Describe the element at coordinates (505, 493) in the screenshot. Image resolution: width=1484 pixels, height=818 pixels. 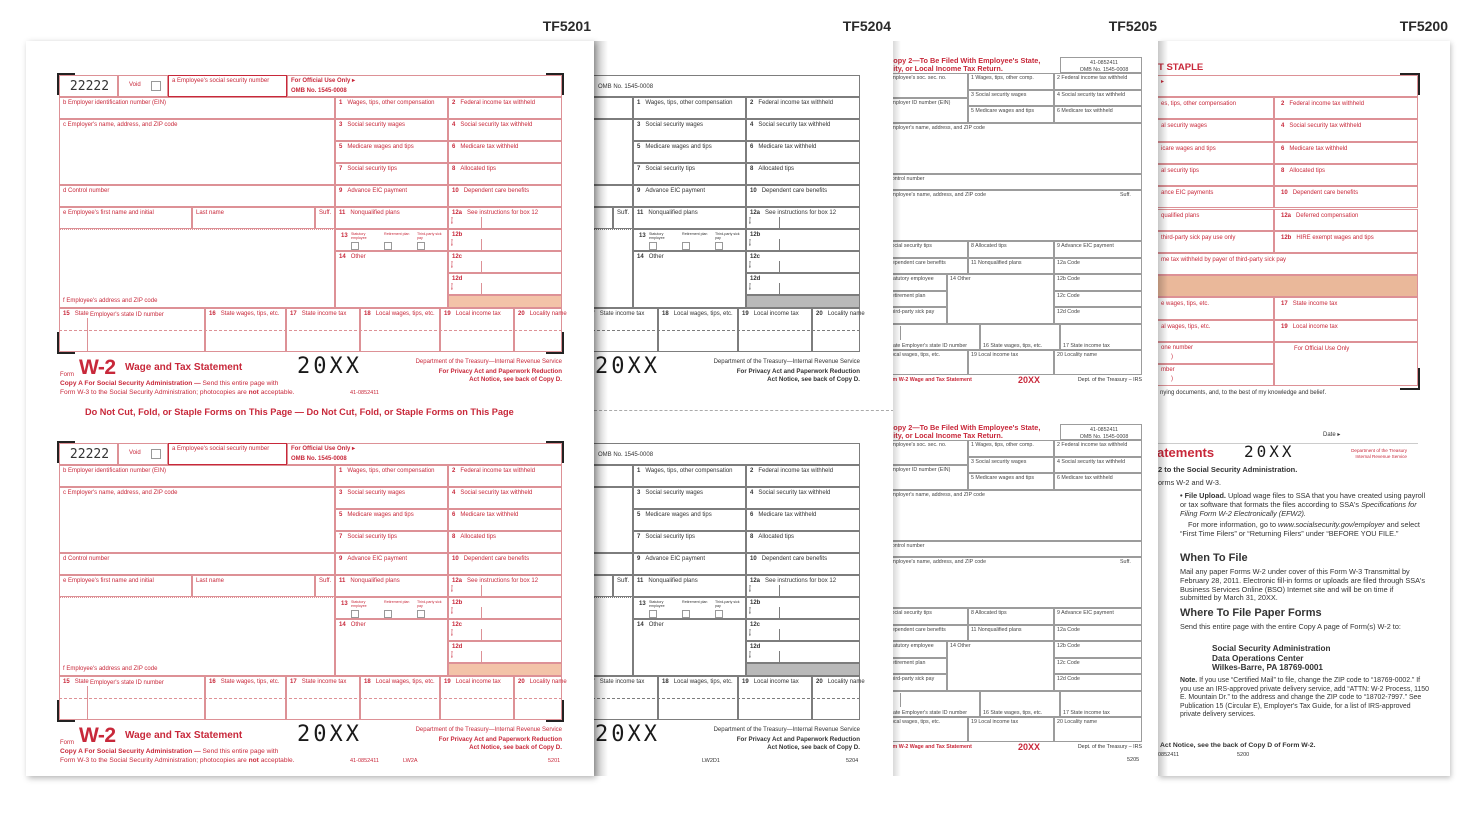
I see `box-label: 4 Social security tax withheld` at that location.